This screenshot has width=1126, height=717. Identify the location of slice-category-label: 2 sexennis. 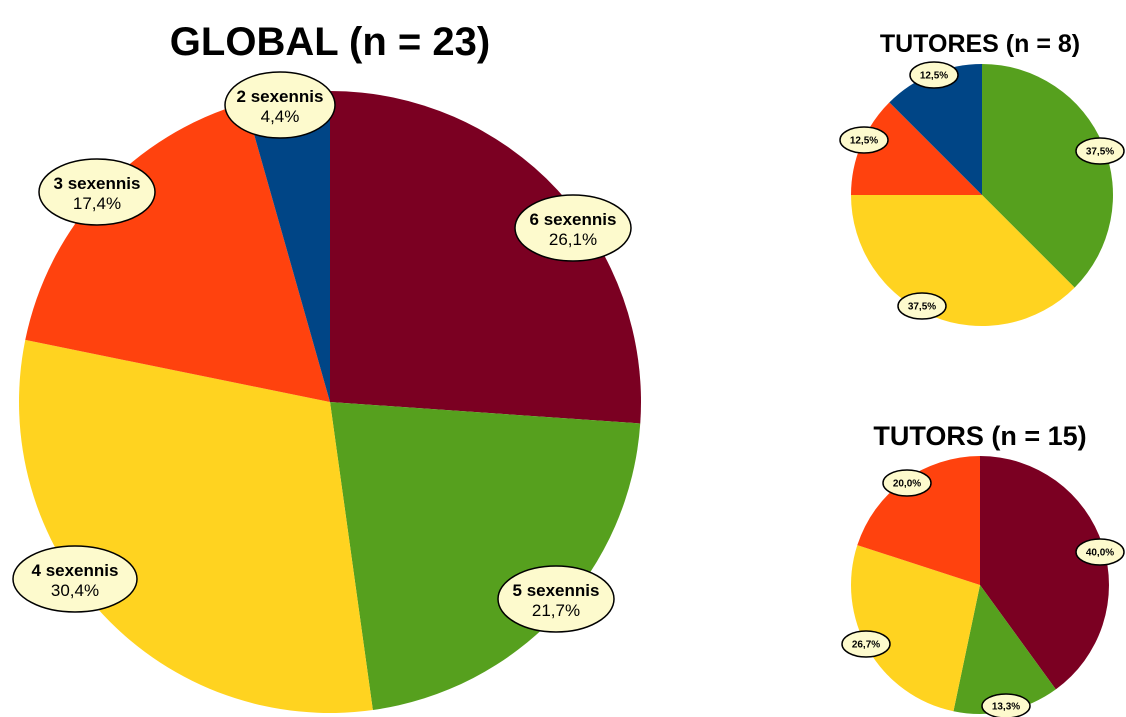
(280, 96).